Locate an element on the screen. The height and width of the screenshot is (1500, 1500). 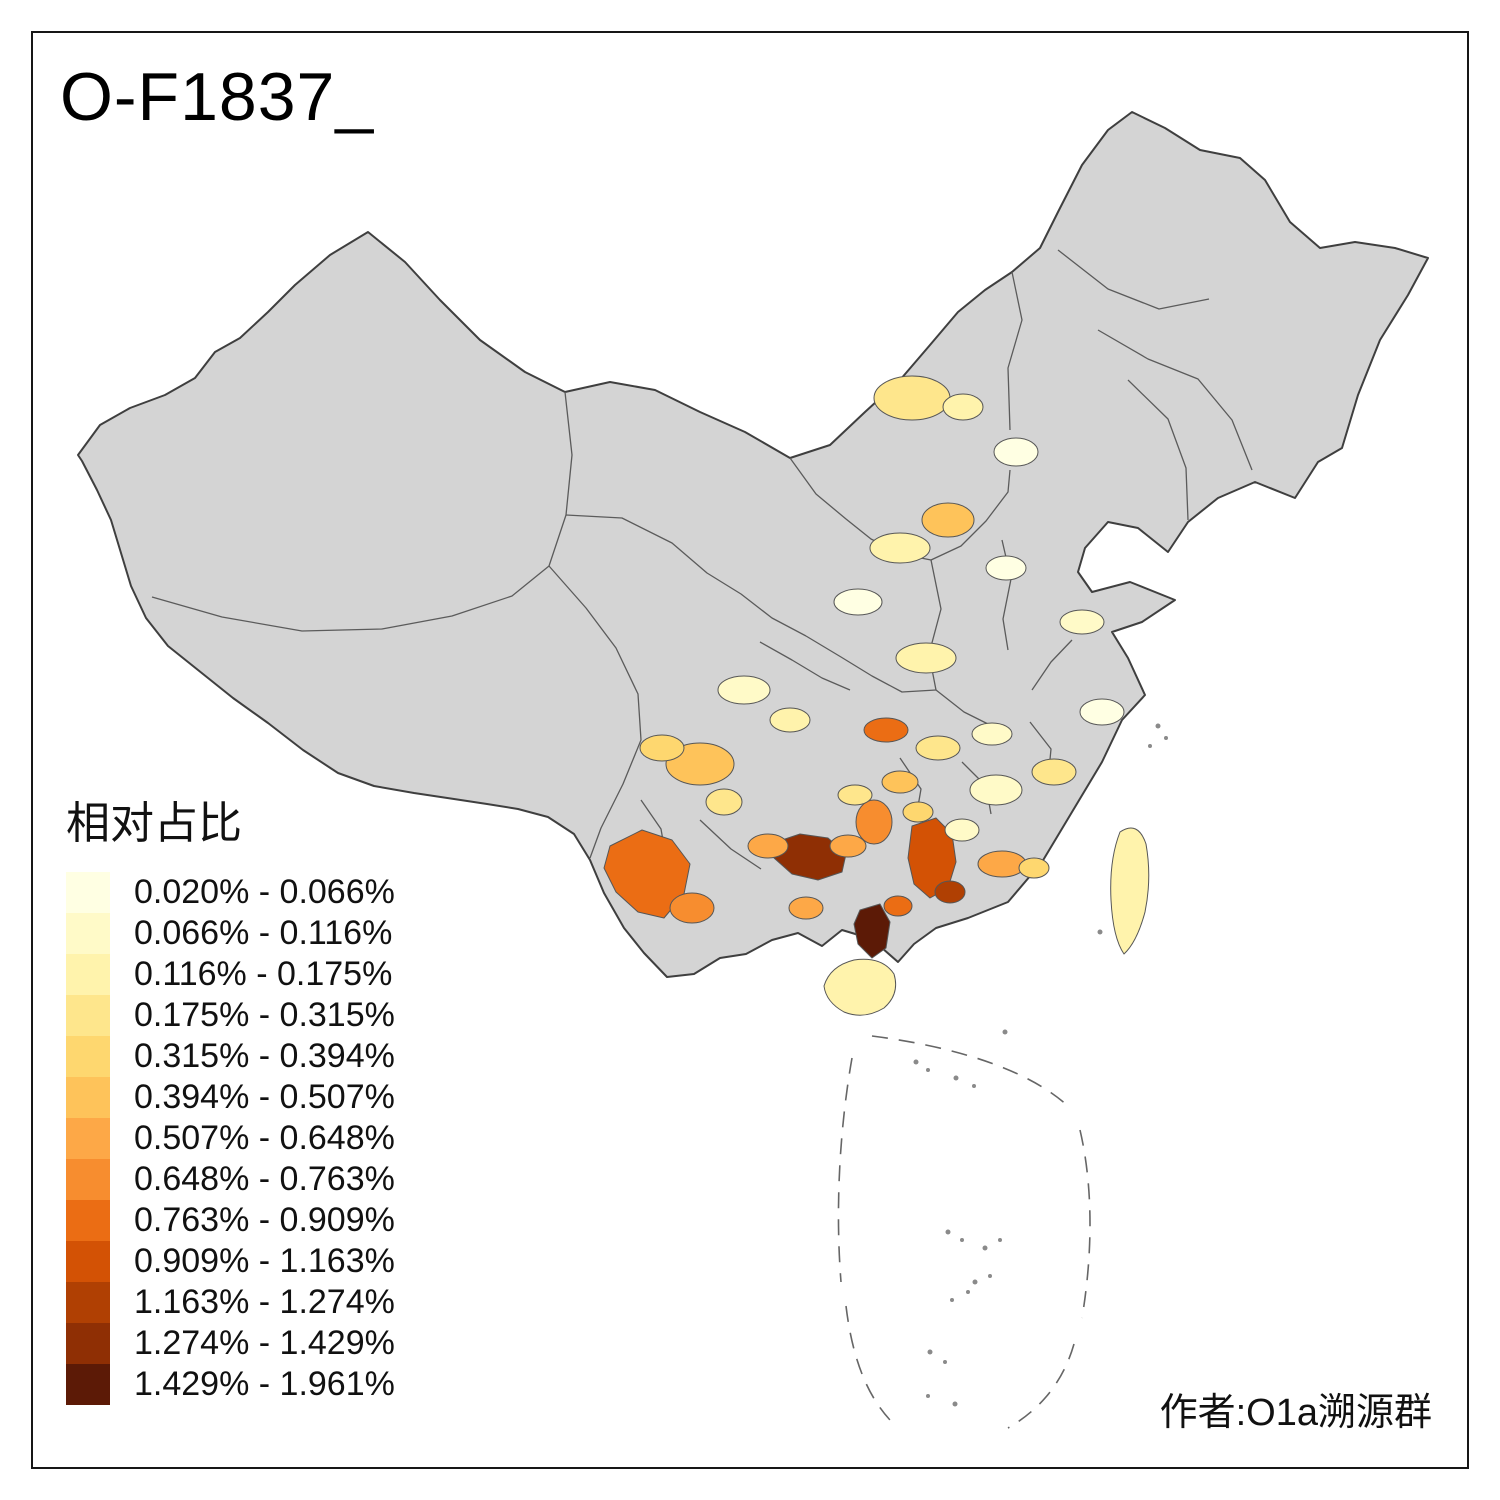
page-title: O-F1837_ is located at coordinates (217, 97).